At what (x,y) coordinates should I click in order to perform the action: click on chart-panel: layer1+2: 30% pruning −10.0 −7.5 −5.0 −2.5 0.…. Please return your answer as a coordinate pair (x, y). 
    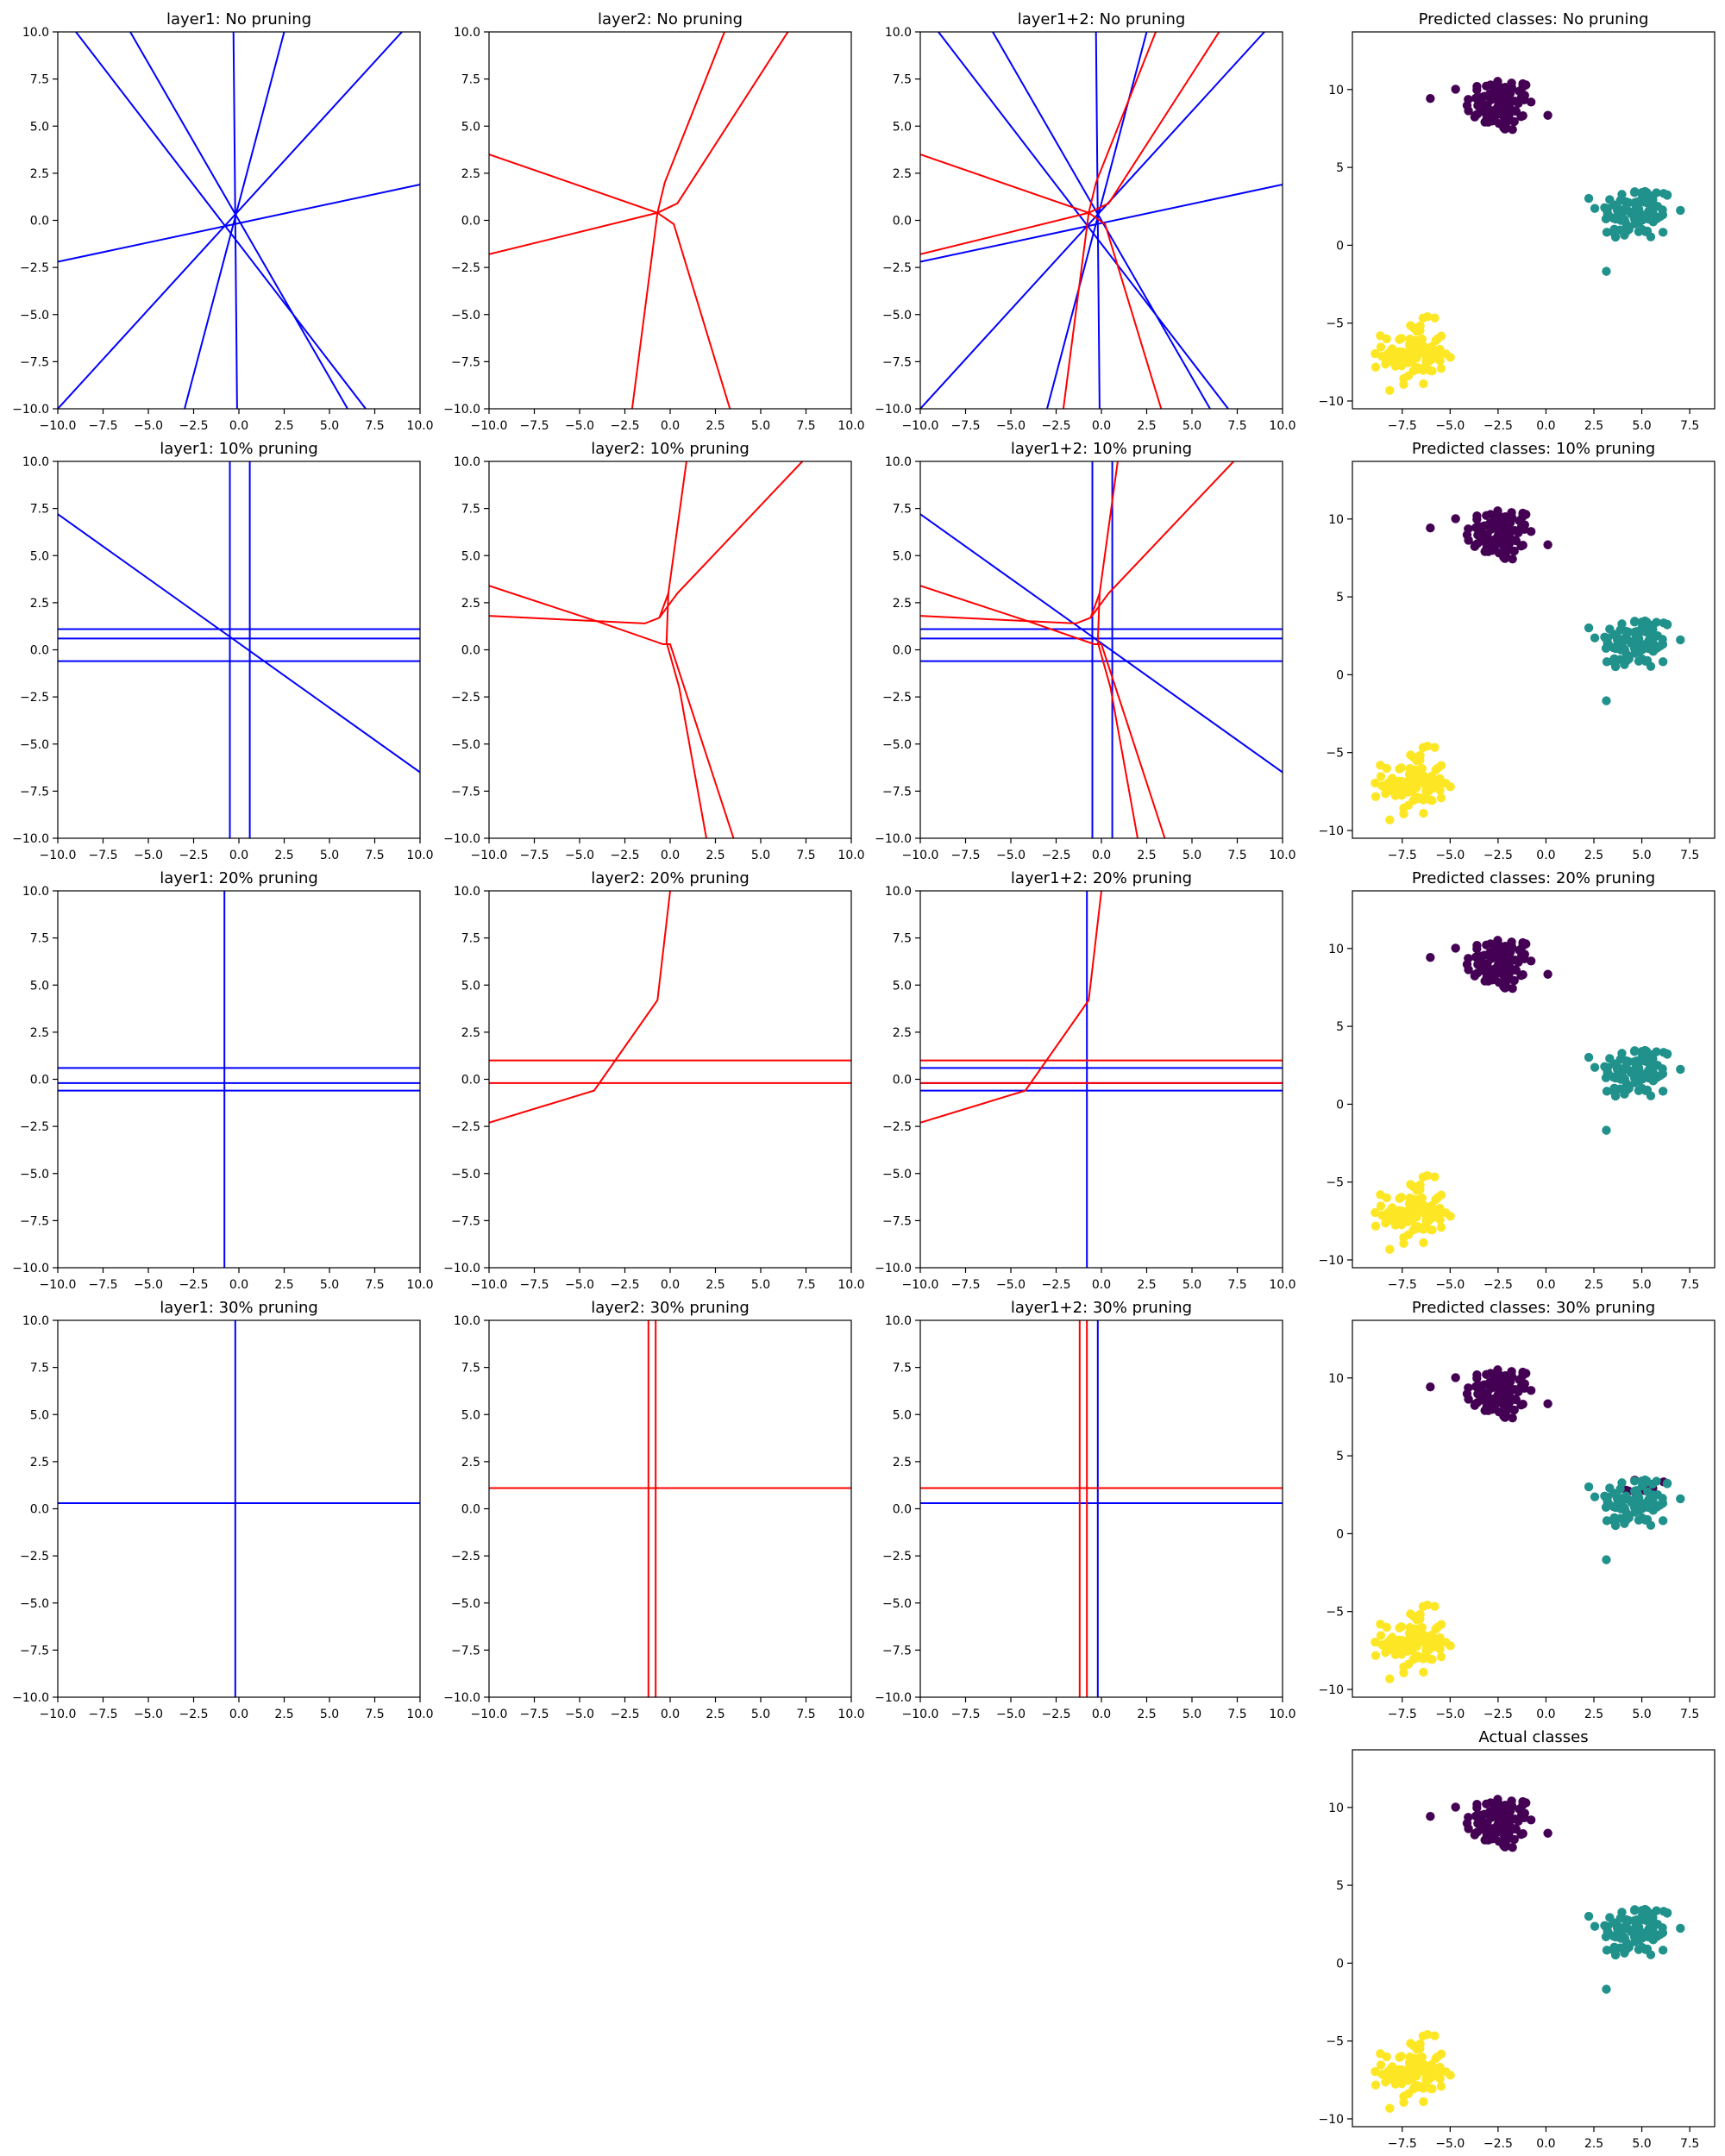
    Looking at the image, I should click on (1085, 1510).